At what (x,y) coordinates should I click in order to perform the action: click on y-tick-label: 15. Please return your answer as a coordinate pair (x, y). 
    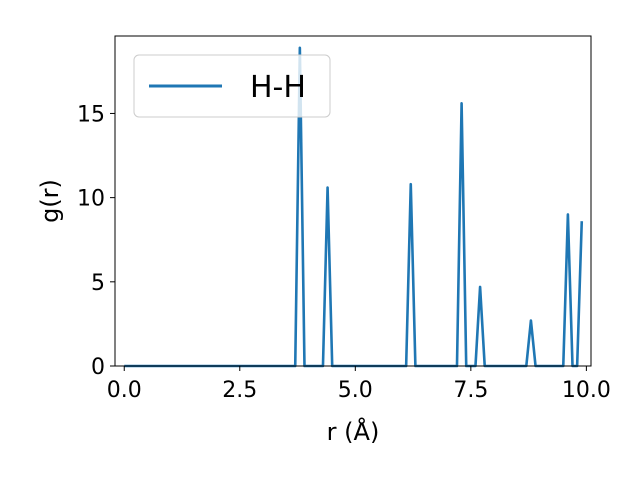
    Looking at the image, I should click on (91, 114).